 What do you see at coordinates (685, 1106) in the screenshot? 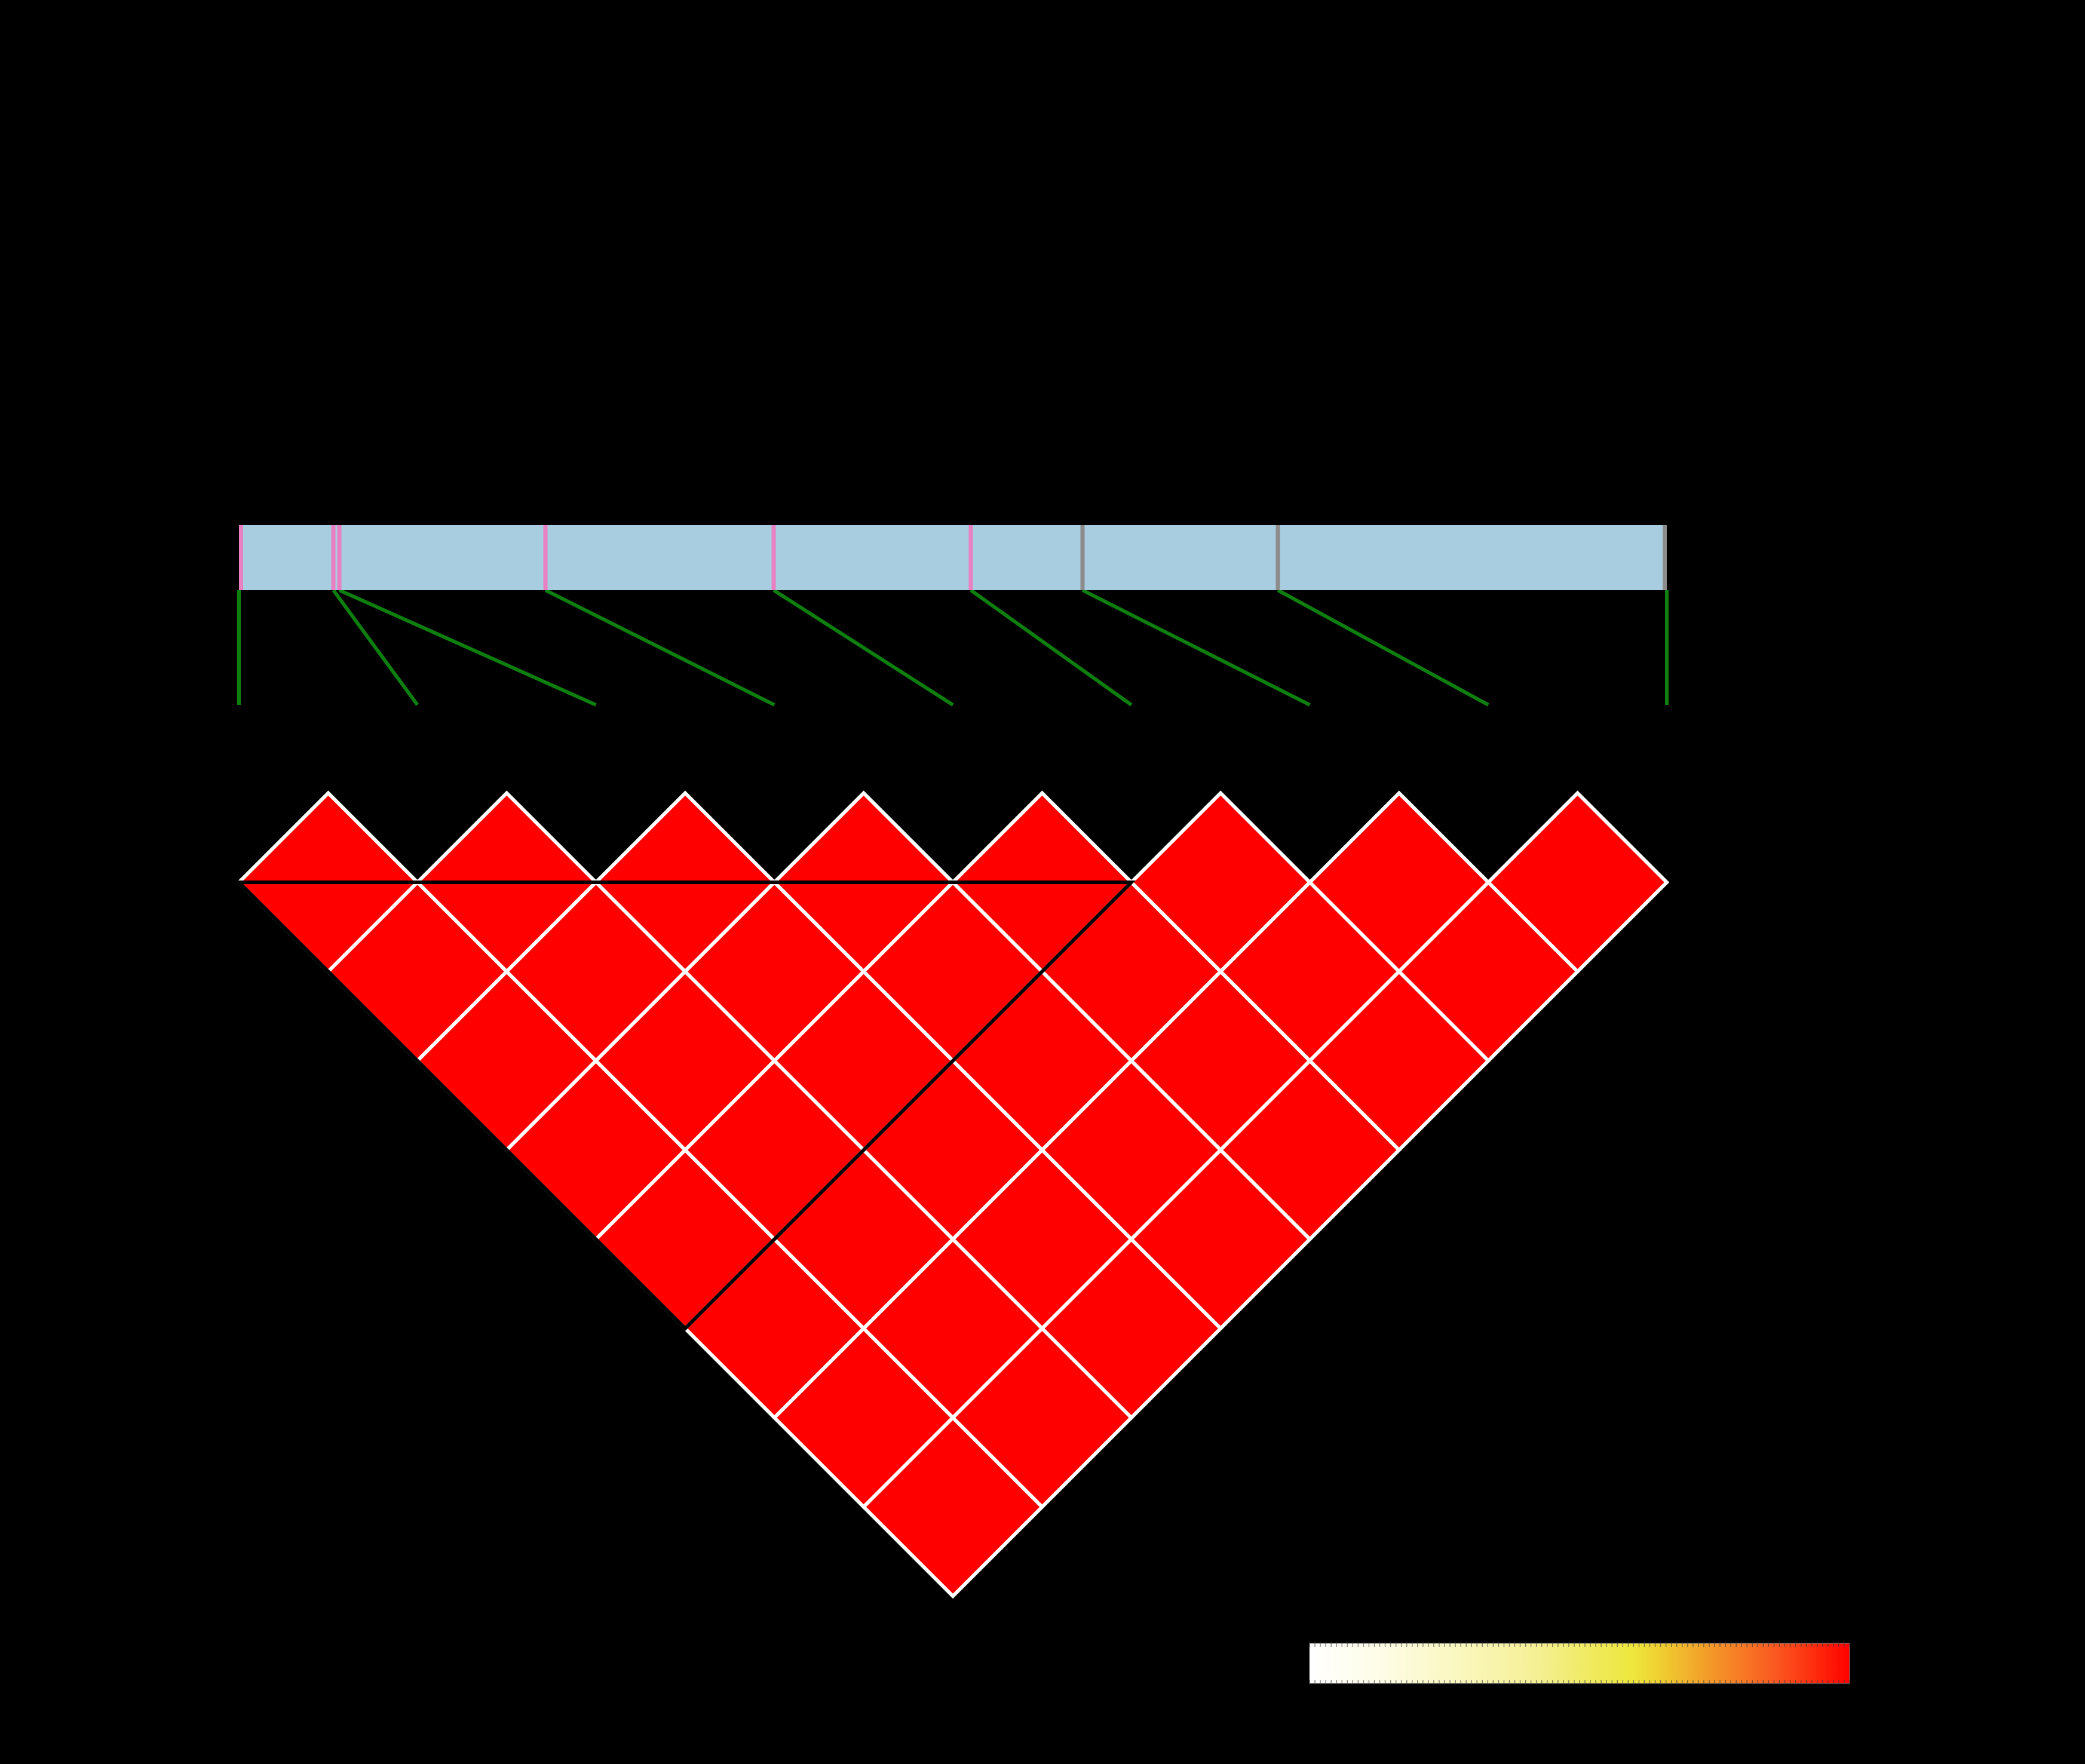
I see `block-highlight-outline` at bounding box center [685, 1106].